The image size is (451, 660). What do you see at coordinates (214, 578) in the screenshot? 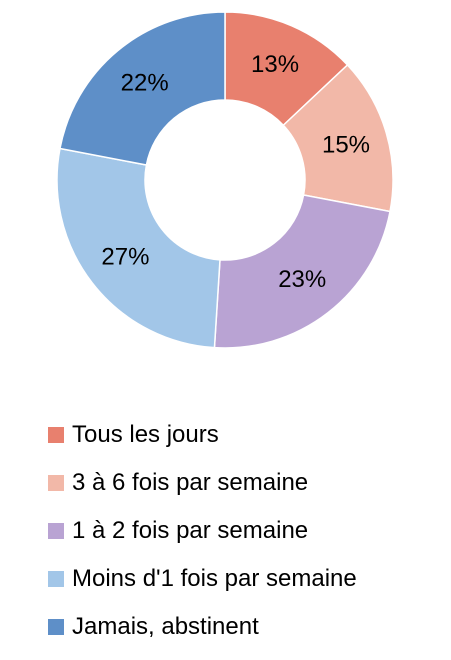
I see `legend-label: Moins d'1 fois par semaine` at bounding box center [214, 578].